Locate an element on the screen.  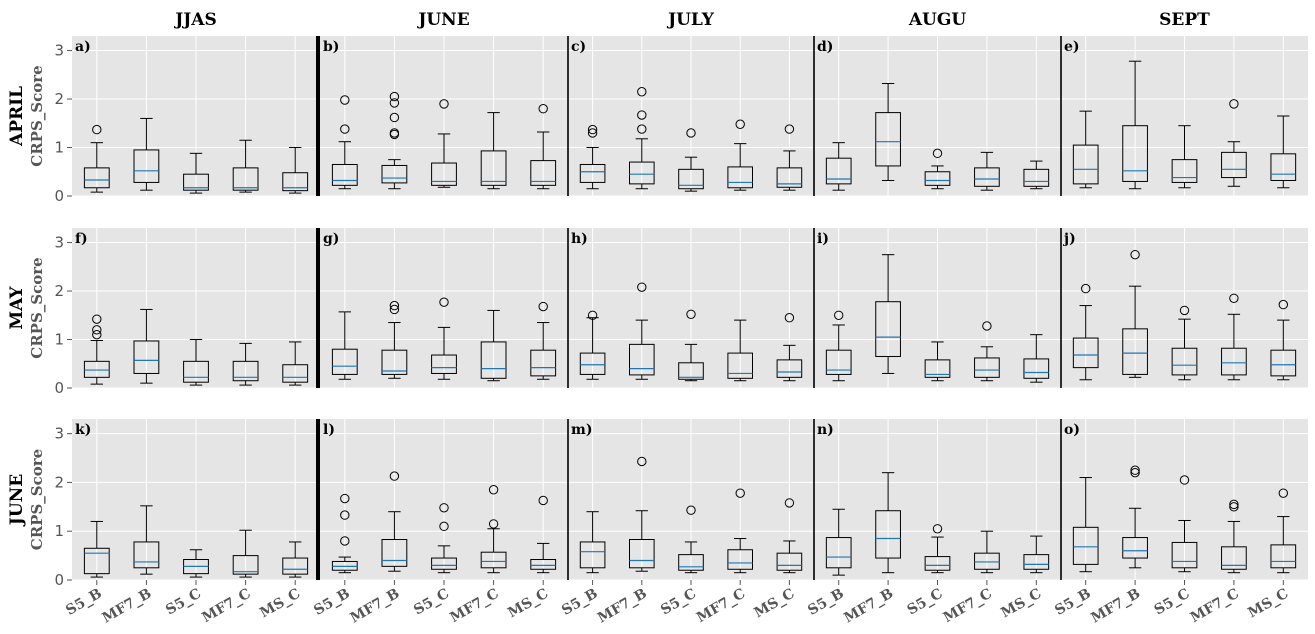
column-title: JULY is located at coordinates (690, 20).